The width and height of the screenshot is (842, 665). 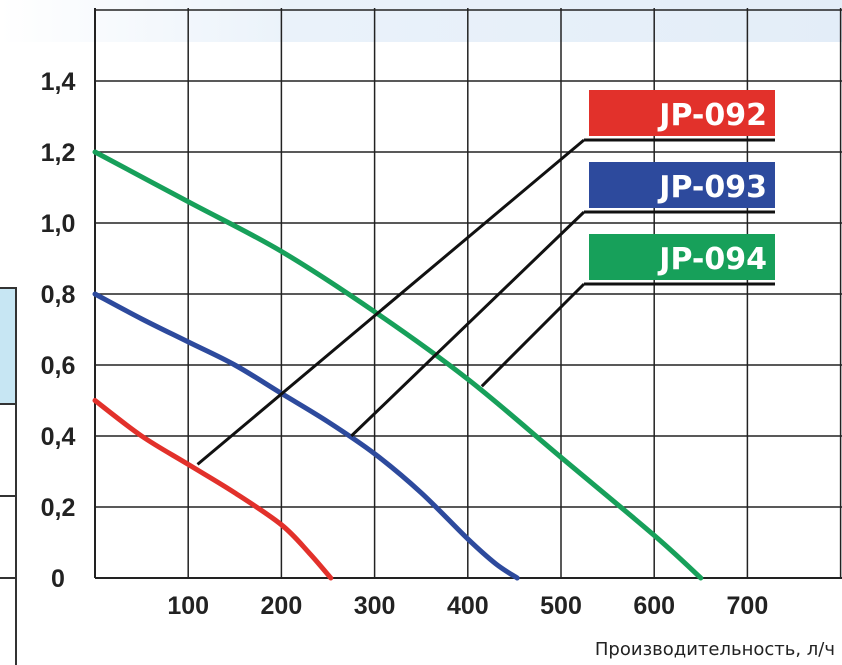 What do you see at coordinates (712, 115) in the screenshot?
I see `legend-label: JP-092` at bounding box center [712, 115].